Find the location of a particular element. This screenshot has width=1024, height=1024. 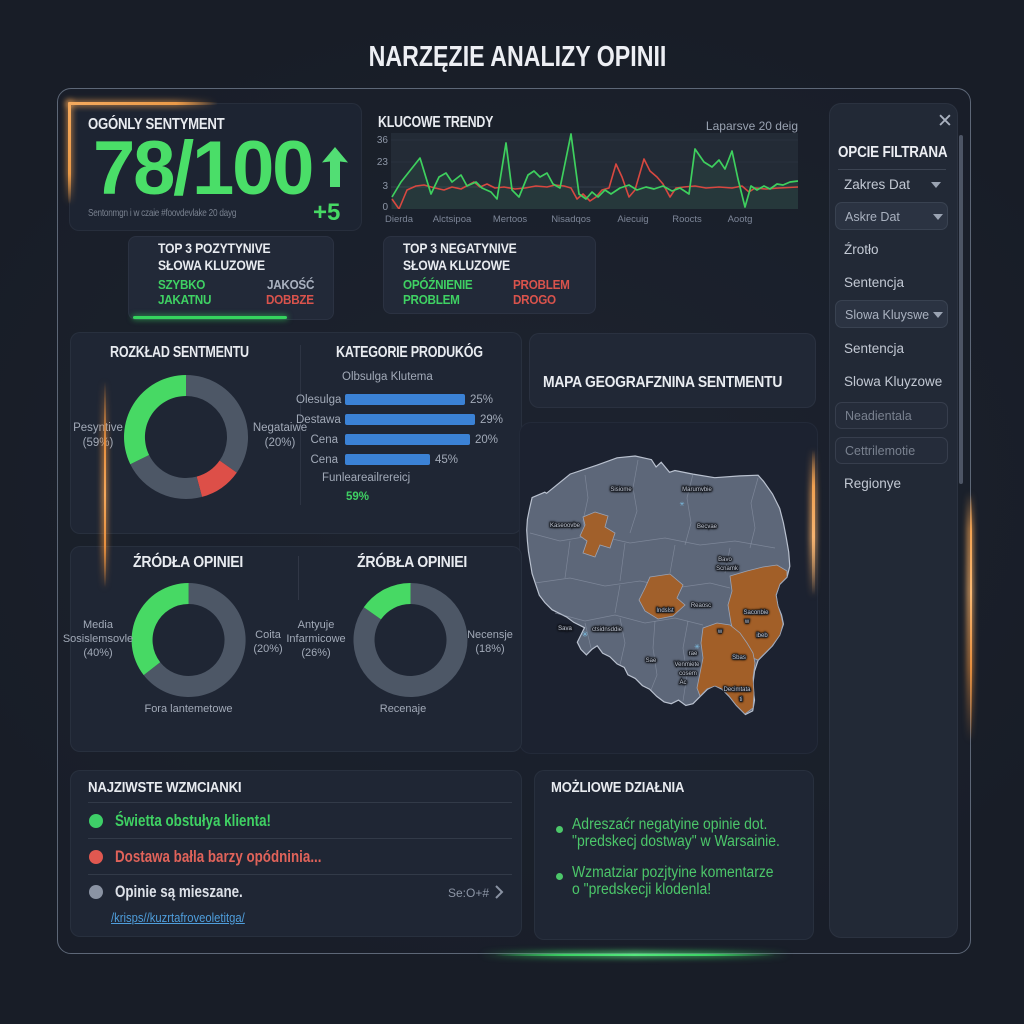

svg-text: Venmiete is located at coordinates (687, 665).